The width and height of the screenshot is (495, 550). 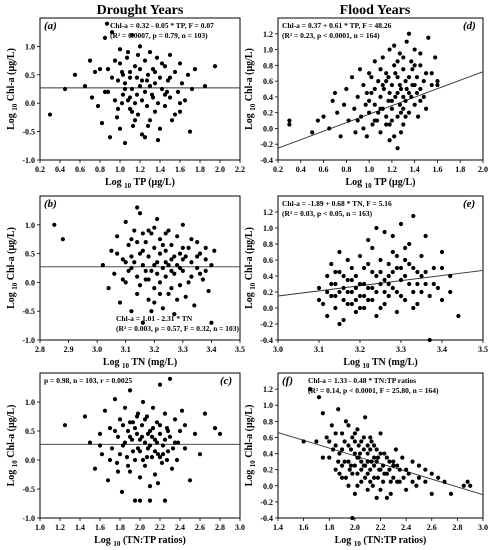 What do you see at coordinates (250, 446) in the screenshot?
I see `y-axis-title-f: Log 10 Chl-a (μg/L)` at bounding box center [250, 446].